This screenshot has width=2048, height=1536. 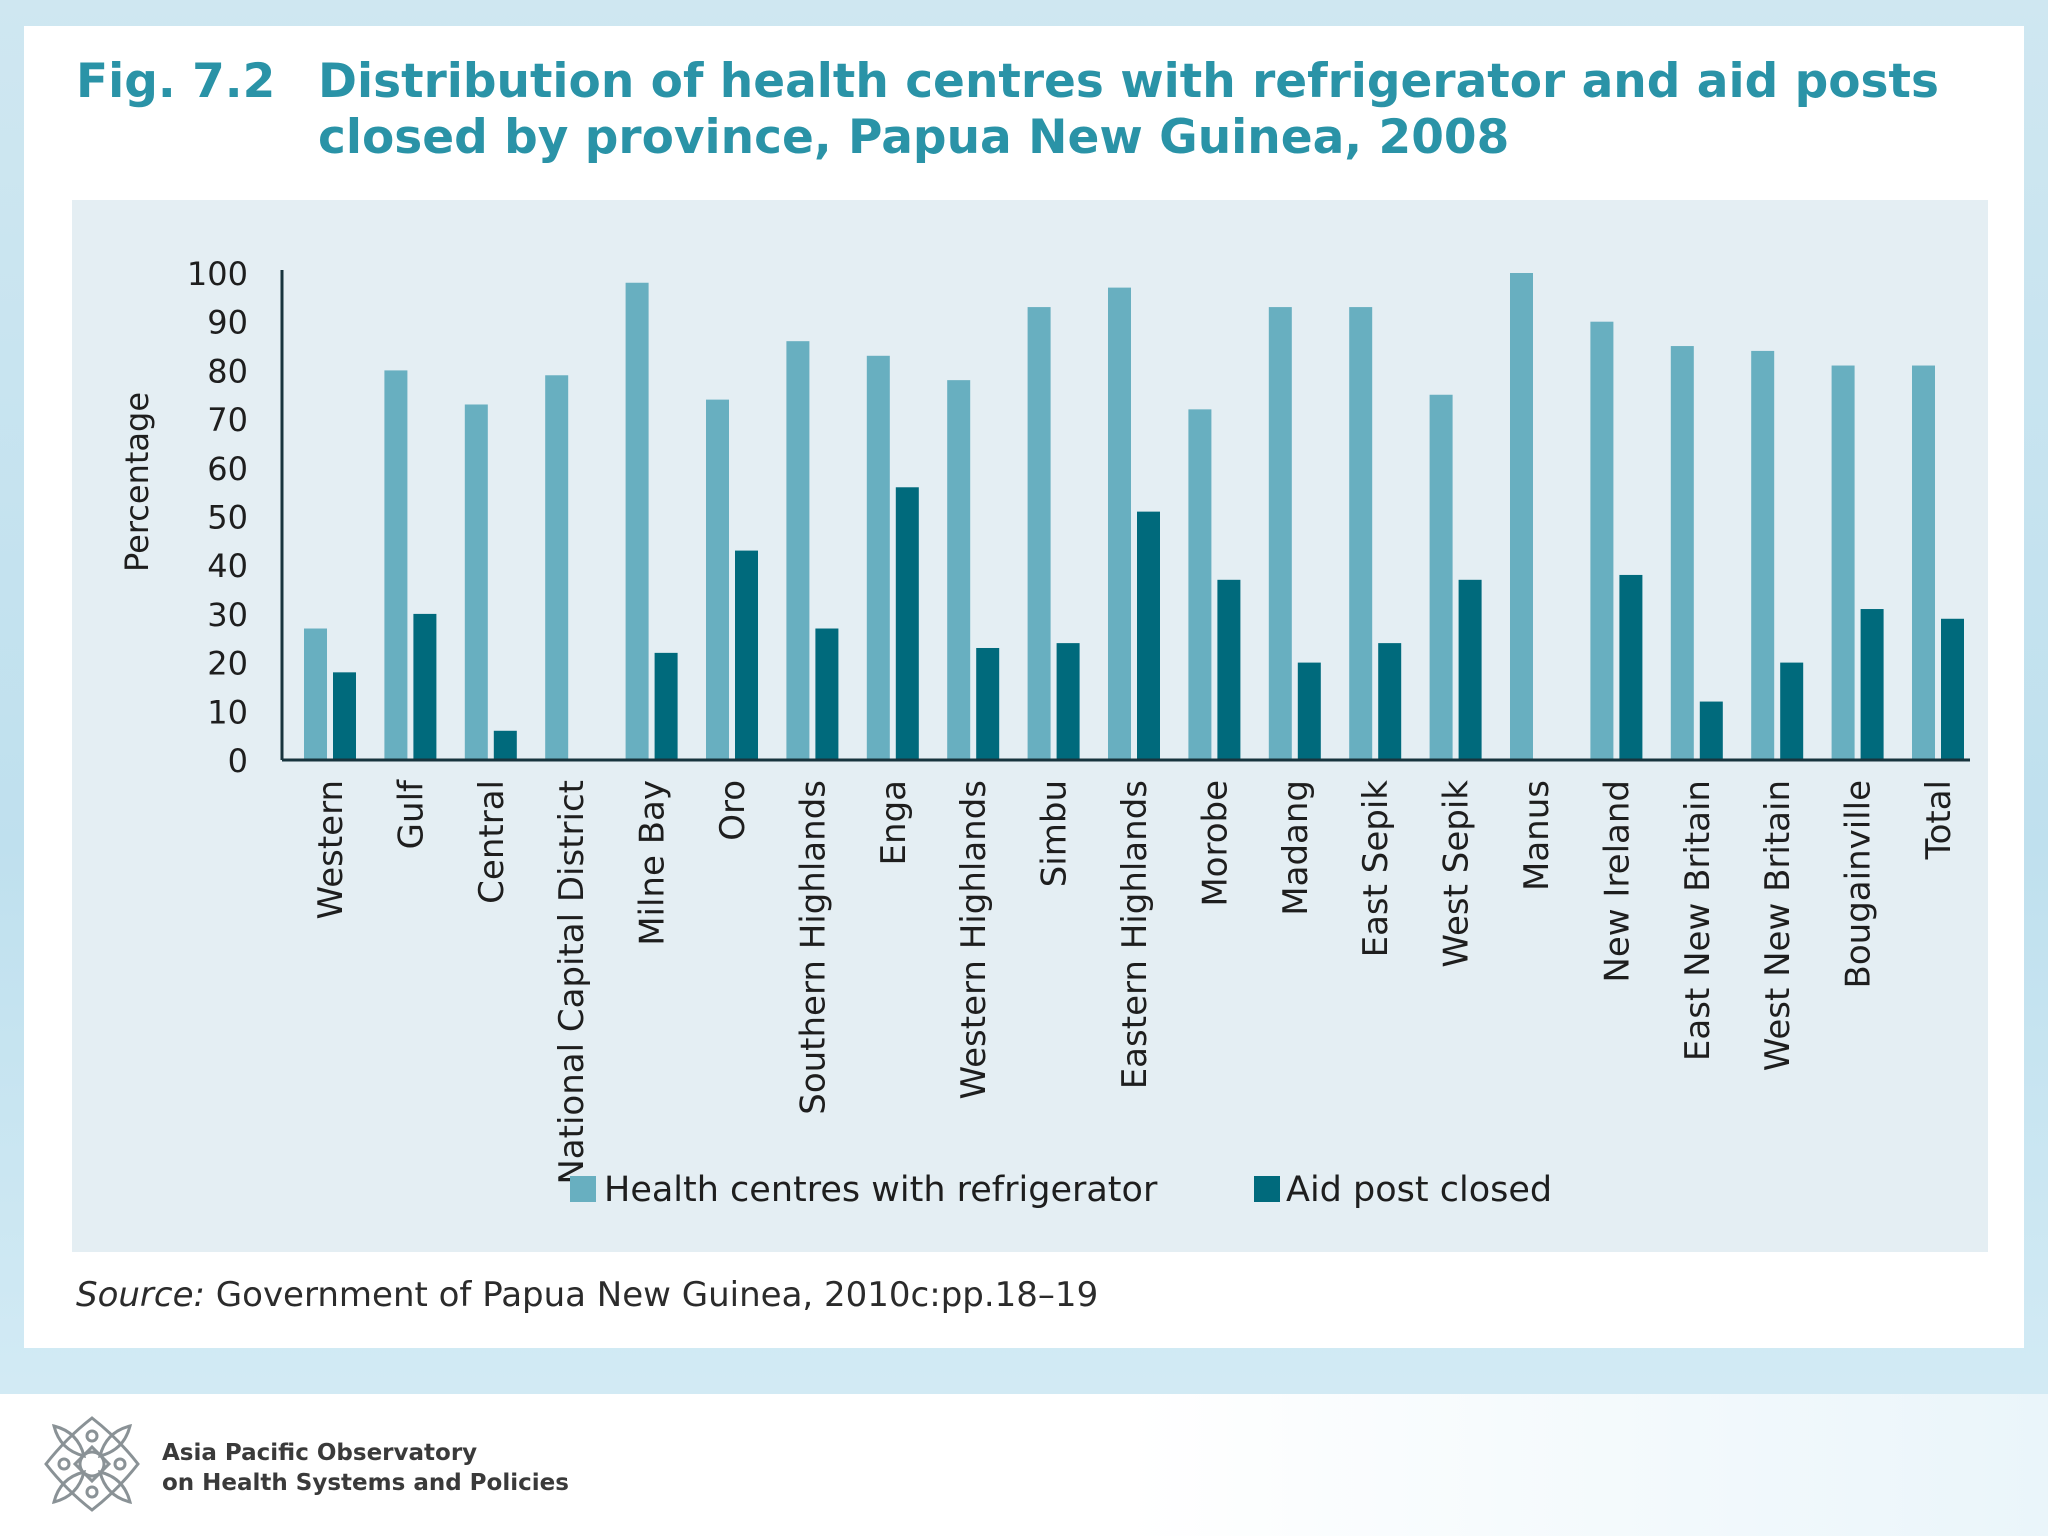 I want to click on x-tick-label: West Sepik, so click(x=1457, y=874).